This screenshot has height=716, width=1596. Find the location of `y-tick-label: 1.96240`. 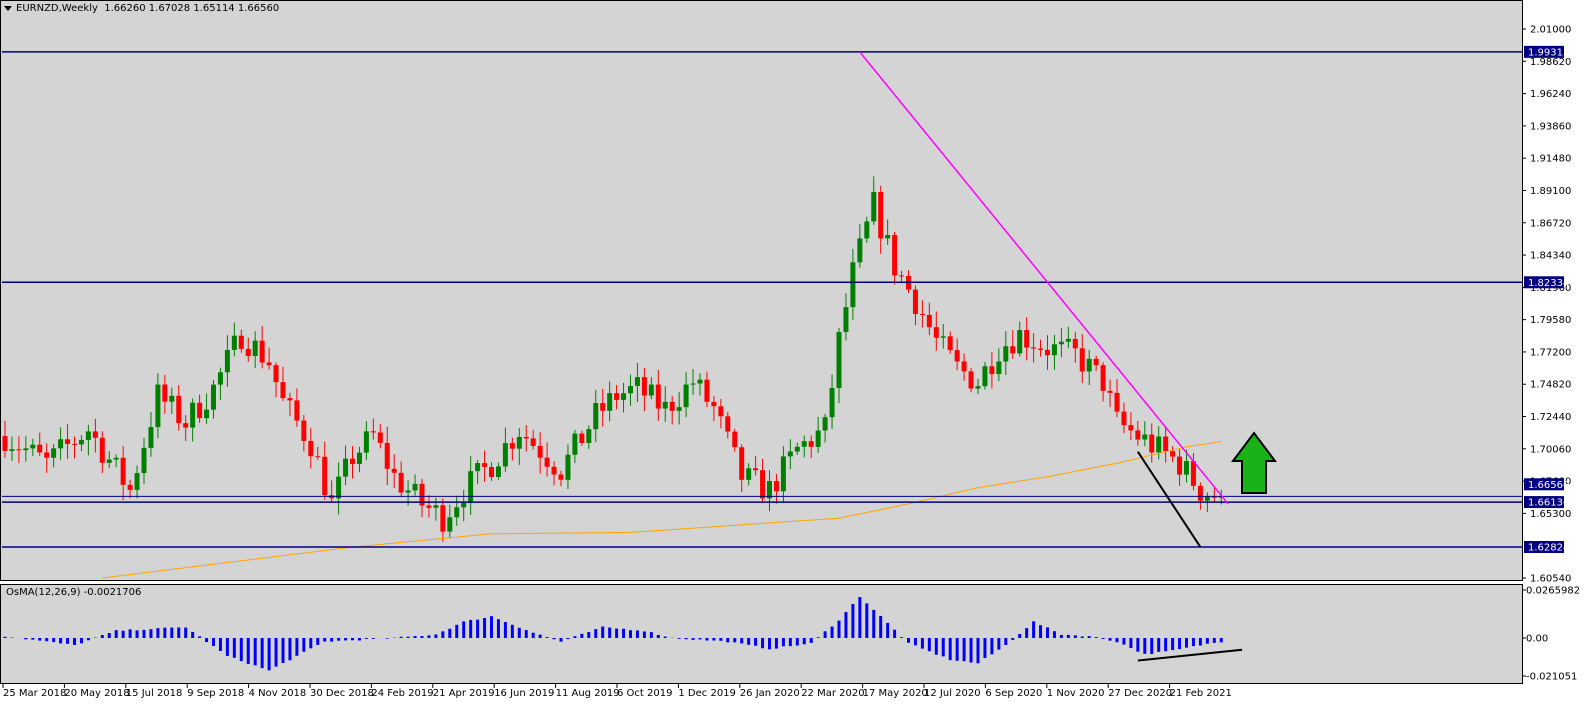

y-tick-label: 1.96240 is located at coordinates (1550, 94).